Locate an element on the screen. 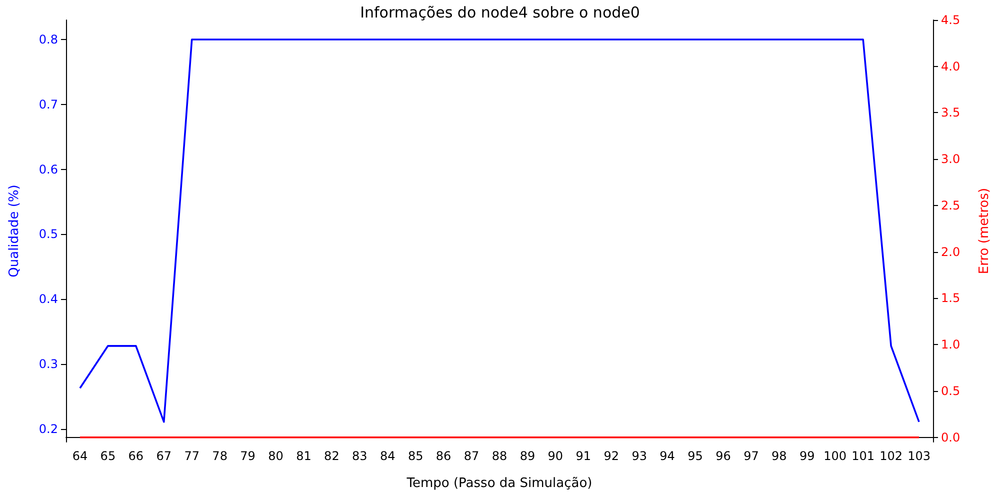 This screenshot has height=500, width=1000. x-tick-label: 67 is located at coordinates (164, 456).